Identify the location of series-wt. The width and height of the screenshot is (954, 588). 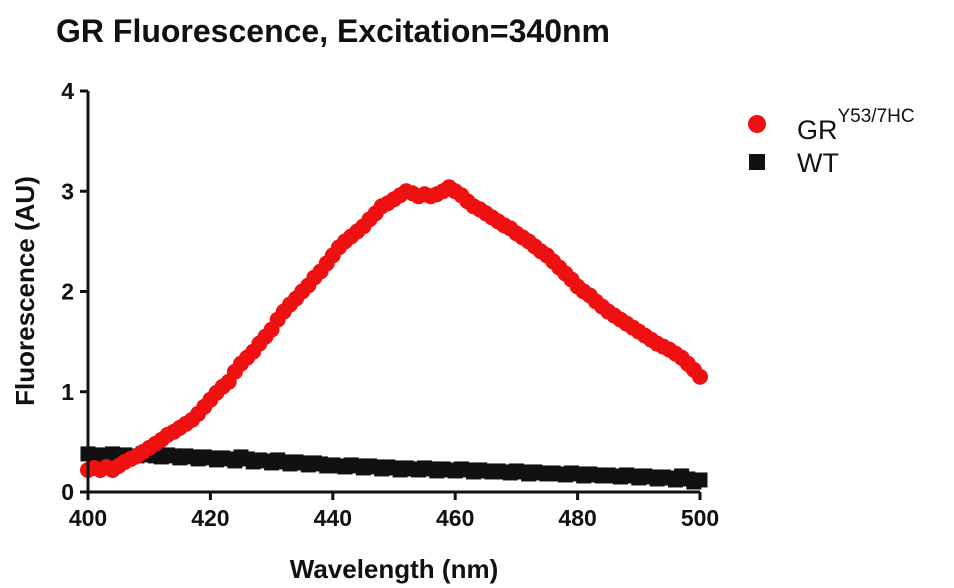
(394, 468).